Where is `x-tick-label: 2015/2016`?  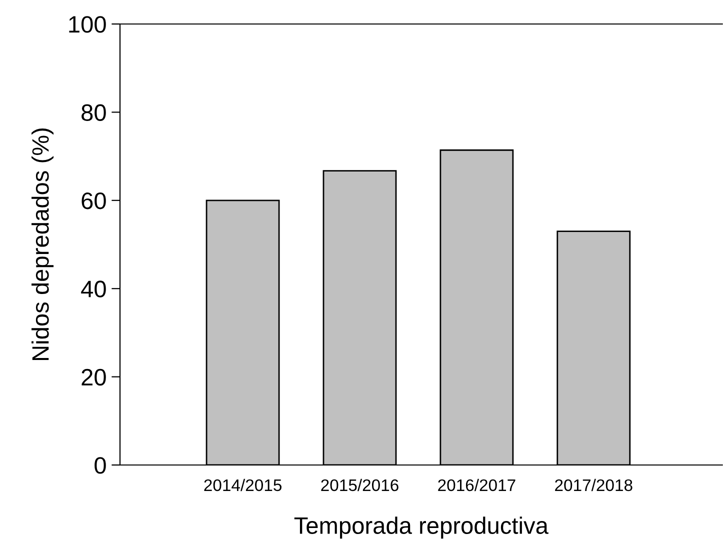 x-tick-label: 2015/2016 is located at coordinates (359, 485).